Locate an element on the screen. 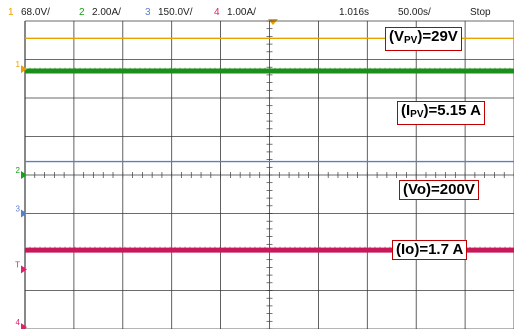  channel-1-marker: 1 is located at coordinates (21, 67).